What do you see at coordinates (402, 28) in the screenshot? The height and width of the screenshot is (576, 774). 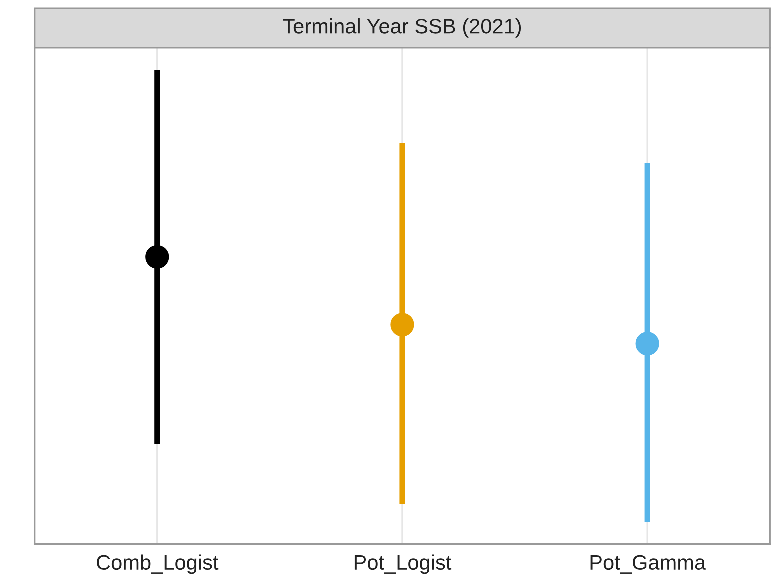 I see `chart-title: Terminal Year SSB (2021)` at bounding box center [402, 28].